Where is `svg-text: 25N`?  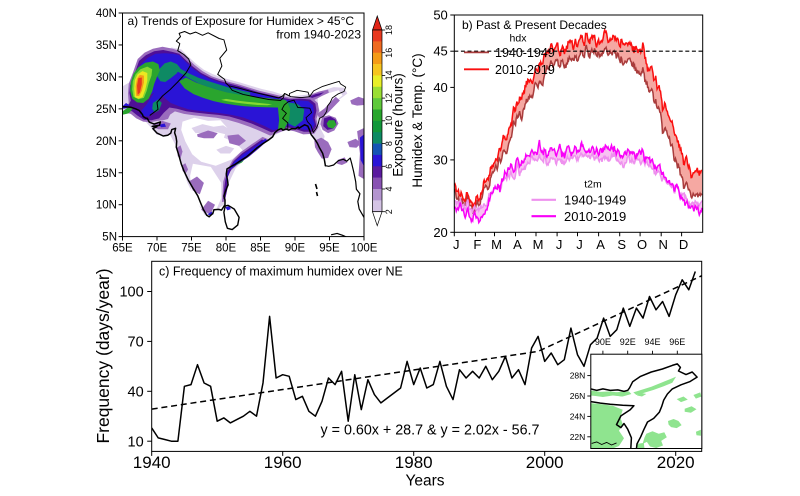
svg-text: 25N is located at coordinates (106, 110).